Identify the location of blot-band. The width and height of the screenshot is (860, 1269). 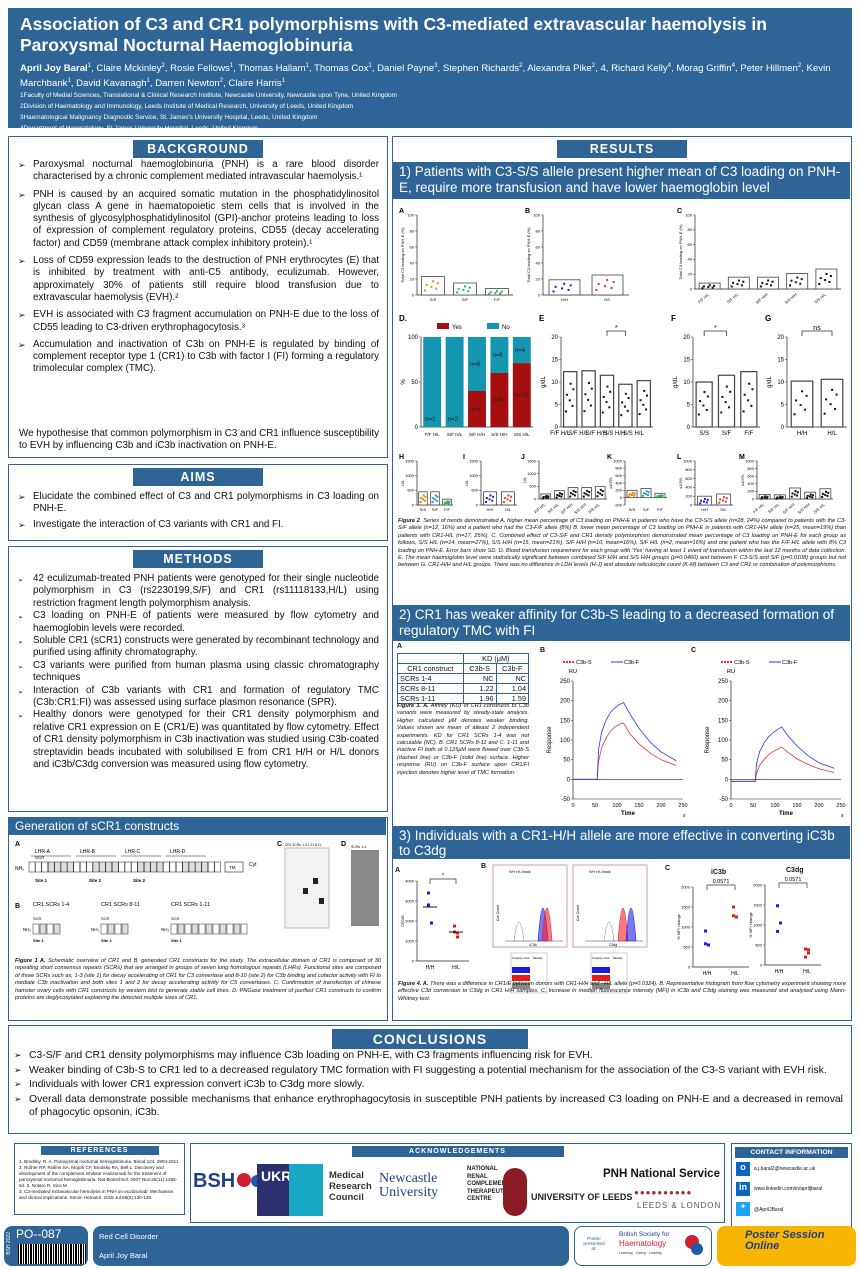
(315, 881).